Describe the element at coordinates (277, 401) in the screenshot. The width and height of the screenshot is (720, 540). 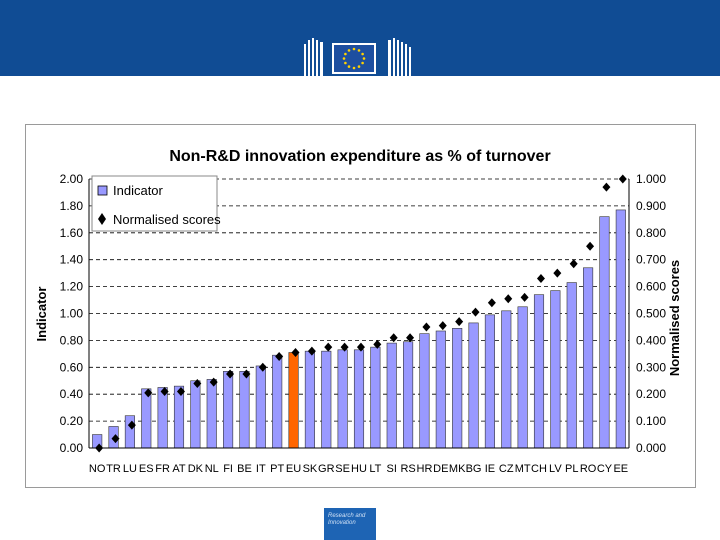
I see `bar-pt` at that location.